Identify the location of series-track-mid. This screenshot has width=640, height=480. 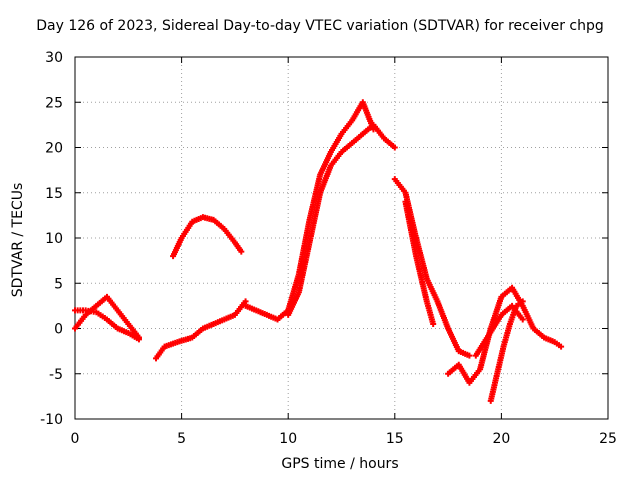
(309, 211).